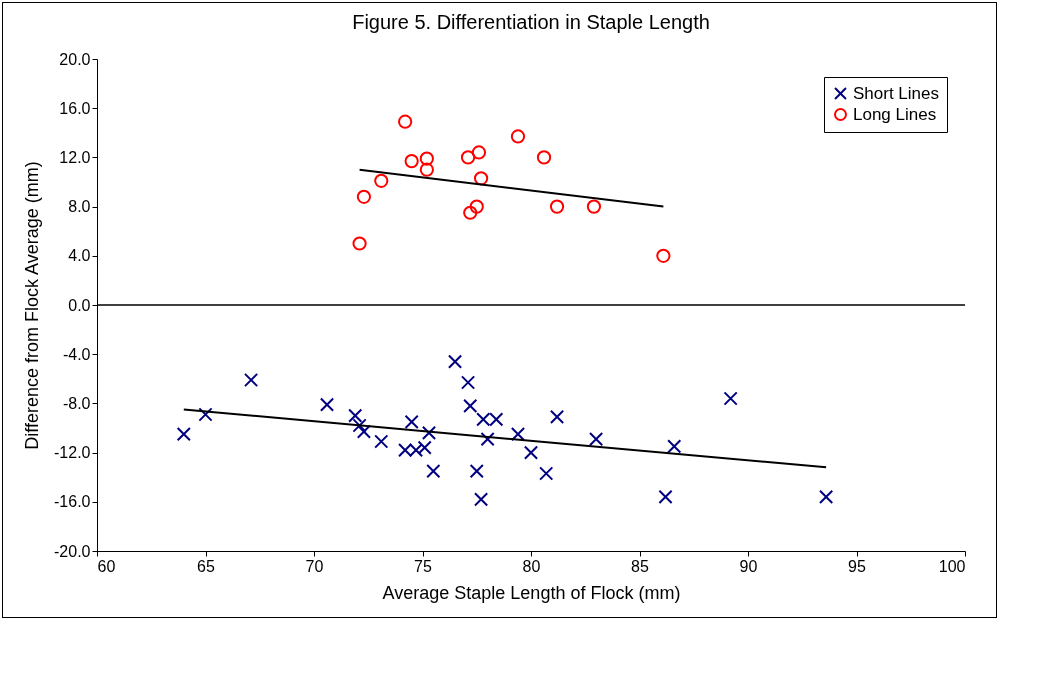 The width and height of the screenshot is (1050, 691). I want to click on legend-label: Short Lines, so click(896, 93).